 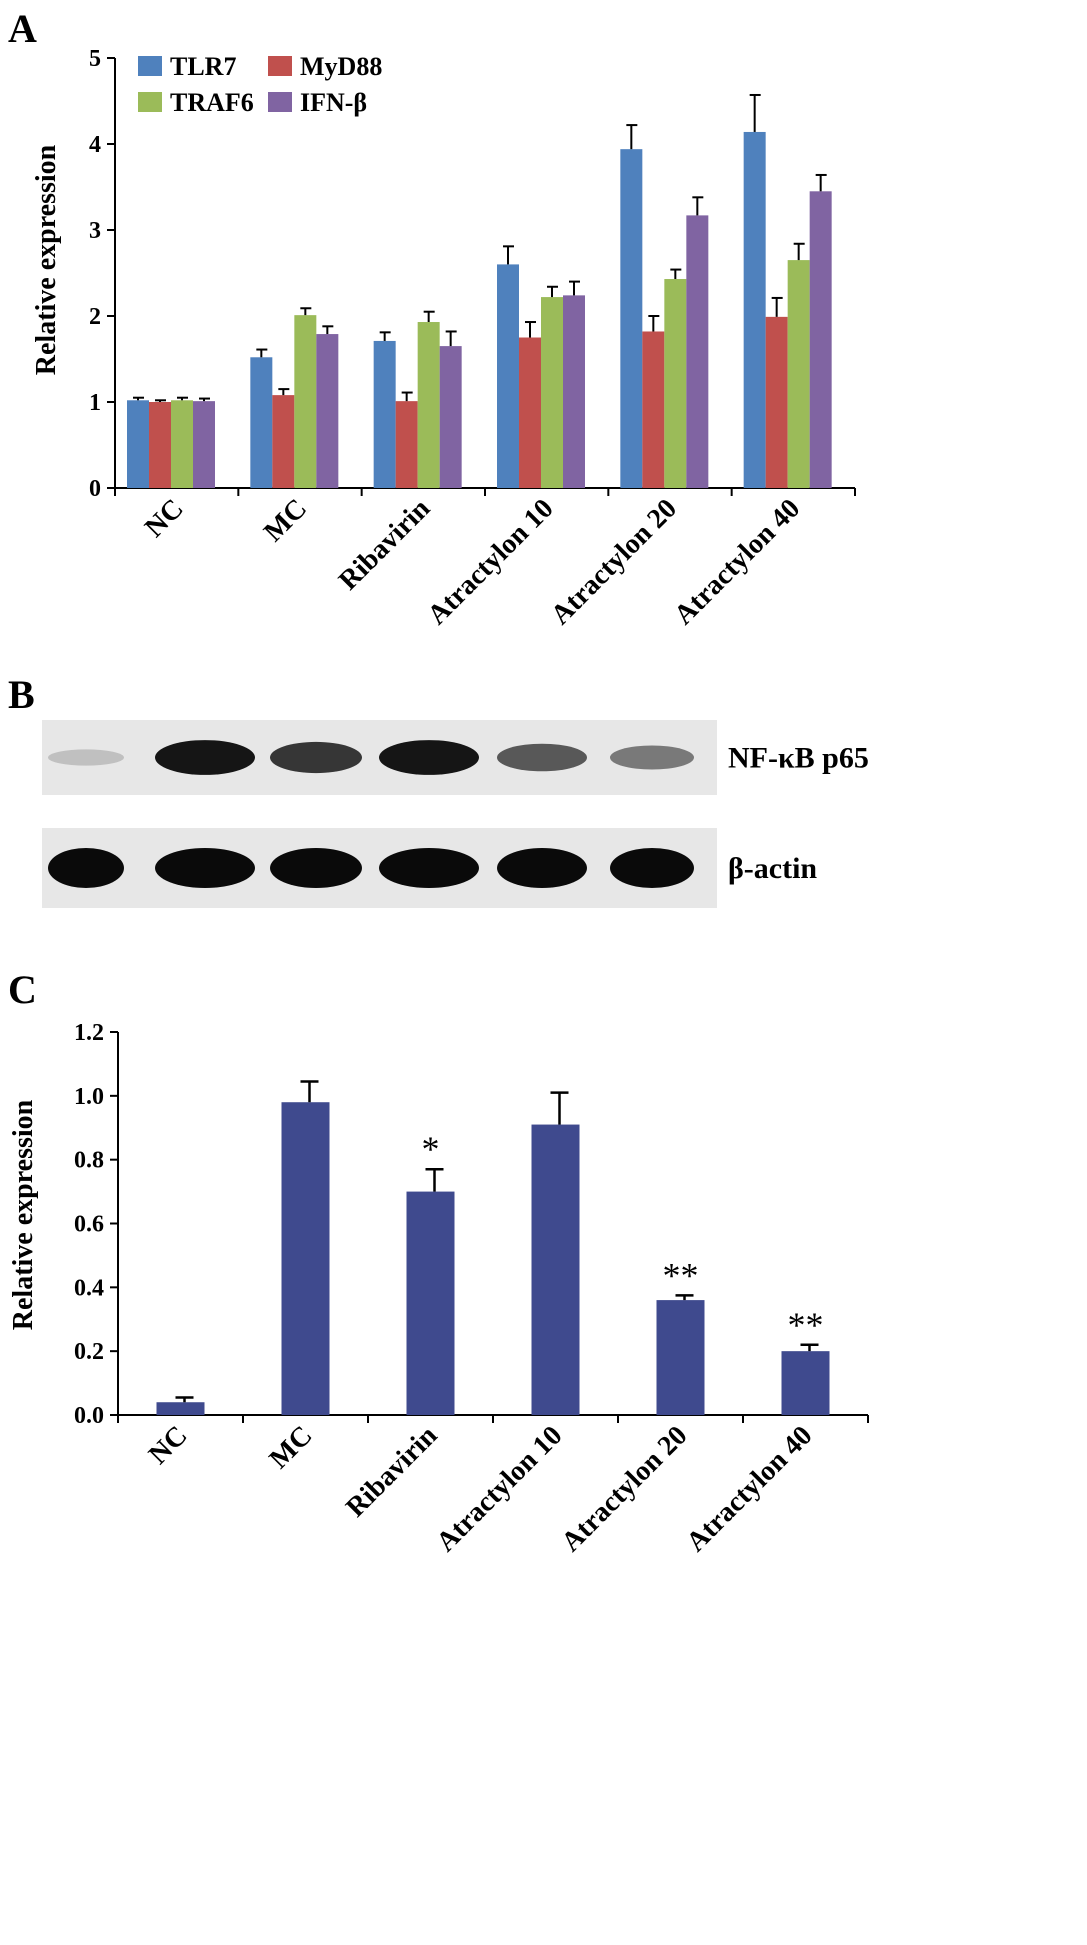 I want to click on panel-a-category-label: Atractylon 40, so click(x=737, y=562).